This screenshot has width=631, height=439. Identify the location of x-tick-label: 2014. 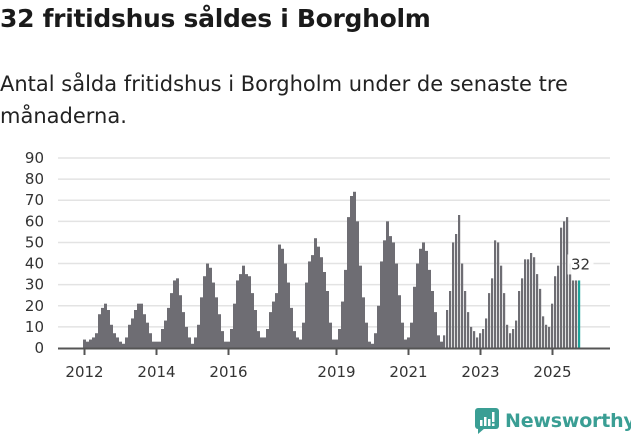
(156, 372).